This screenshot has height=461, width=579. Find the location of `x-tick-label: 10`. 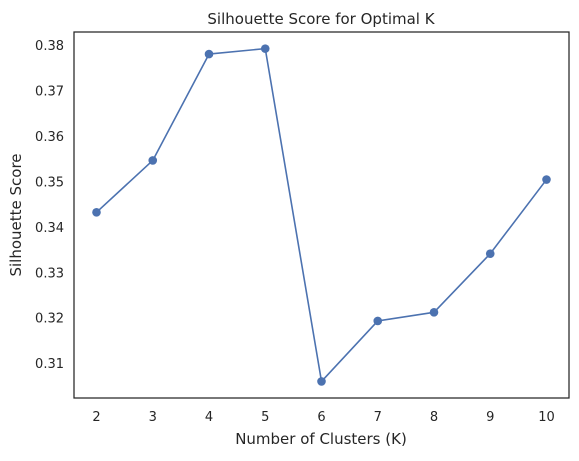

x-tick-label: 10 is located at coordinates (546, 417).